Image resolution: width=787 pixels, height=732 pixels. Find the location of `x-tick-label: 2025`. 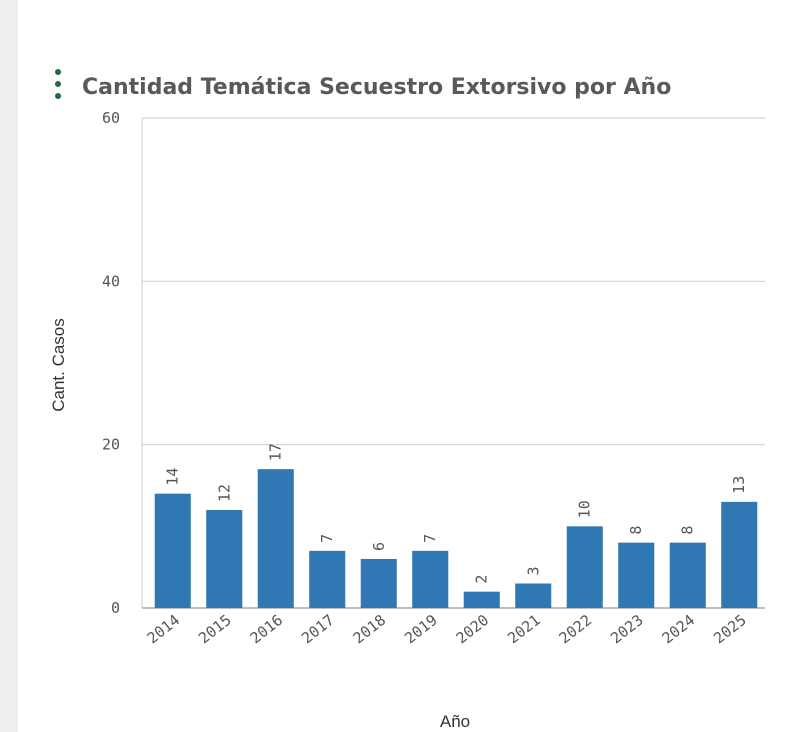

x-tick-label: 2025 is located at coordinates (730, 629).